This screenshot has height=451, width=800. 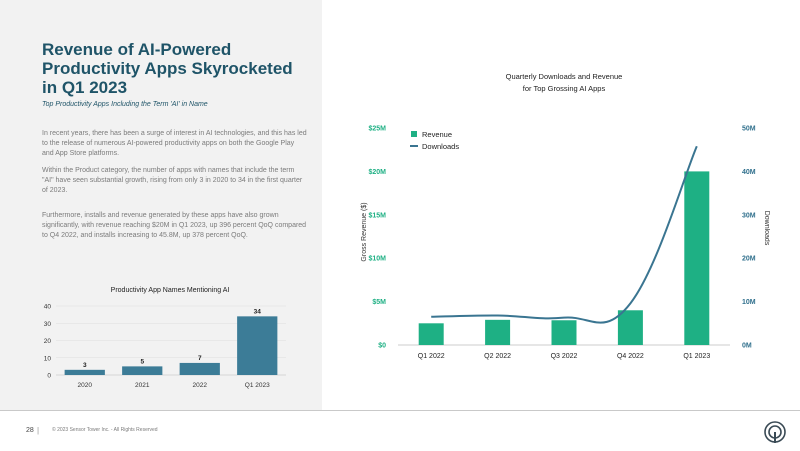 I want to click on sensor-tower-logo-icon, so click(x=775, y=432).